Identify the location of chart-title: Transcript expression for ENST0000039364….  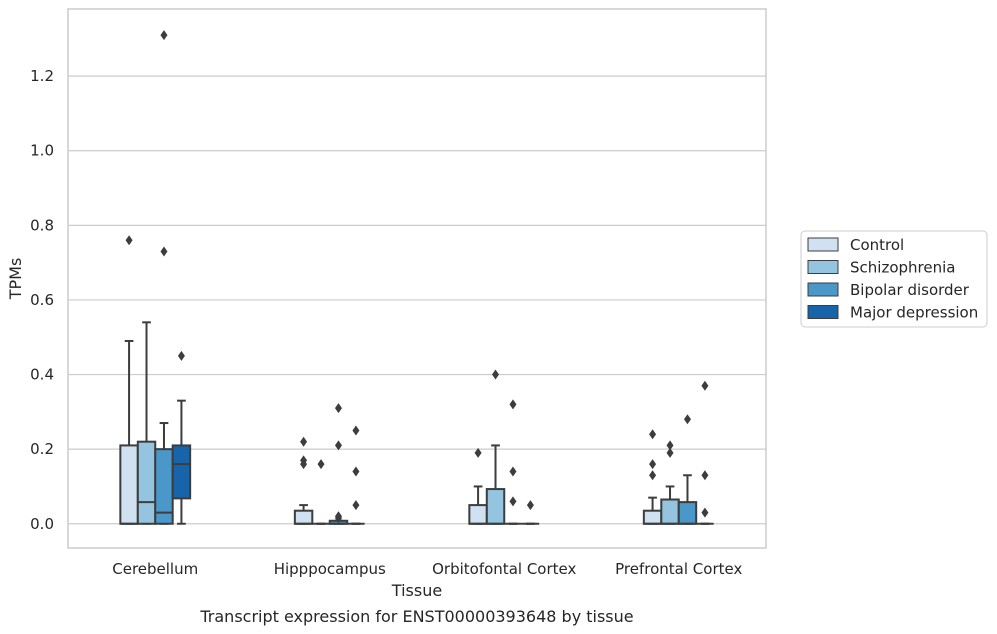
(416, 616).